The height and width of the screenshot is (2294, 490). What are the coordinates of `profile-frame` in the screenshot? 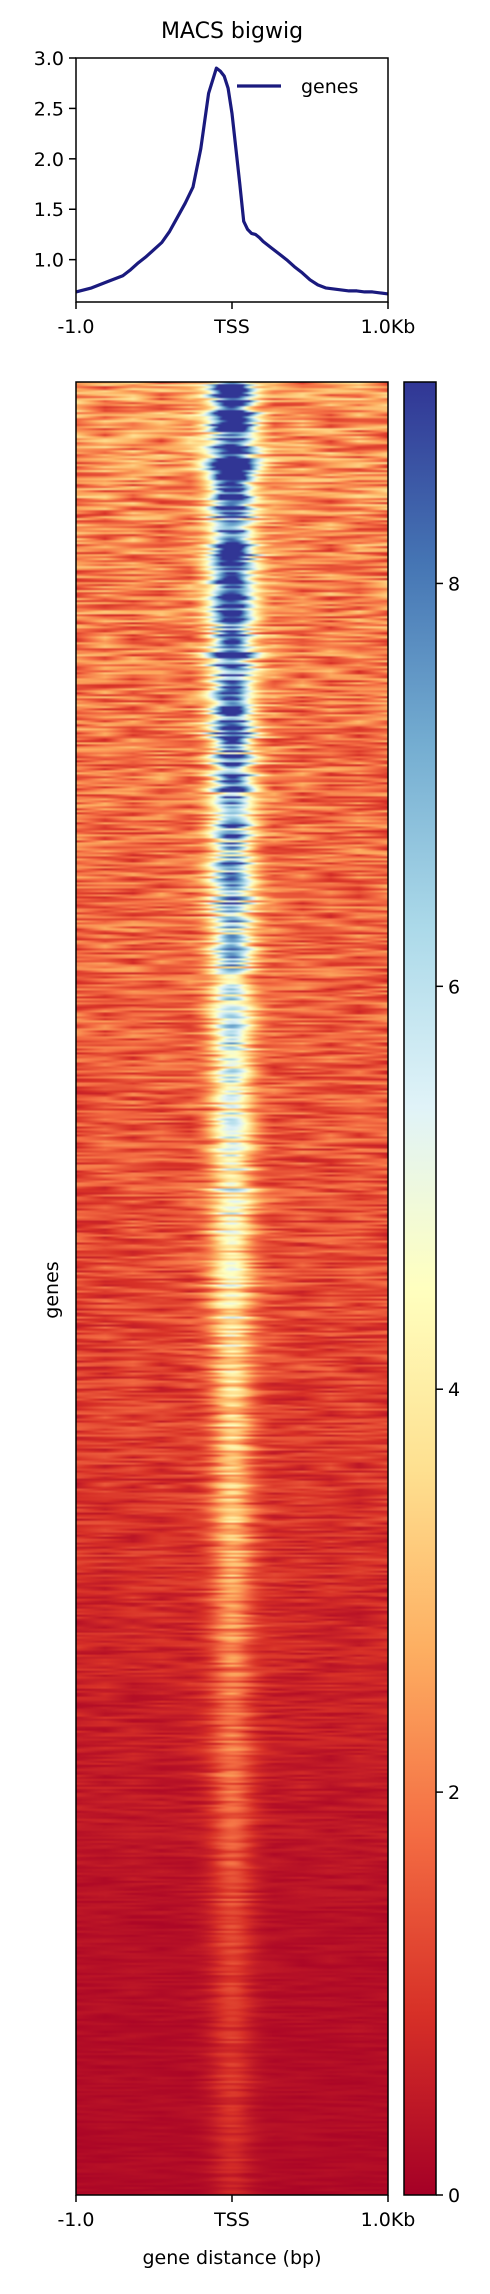 It's located at (232, 180).